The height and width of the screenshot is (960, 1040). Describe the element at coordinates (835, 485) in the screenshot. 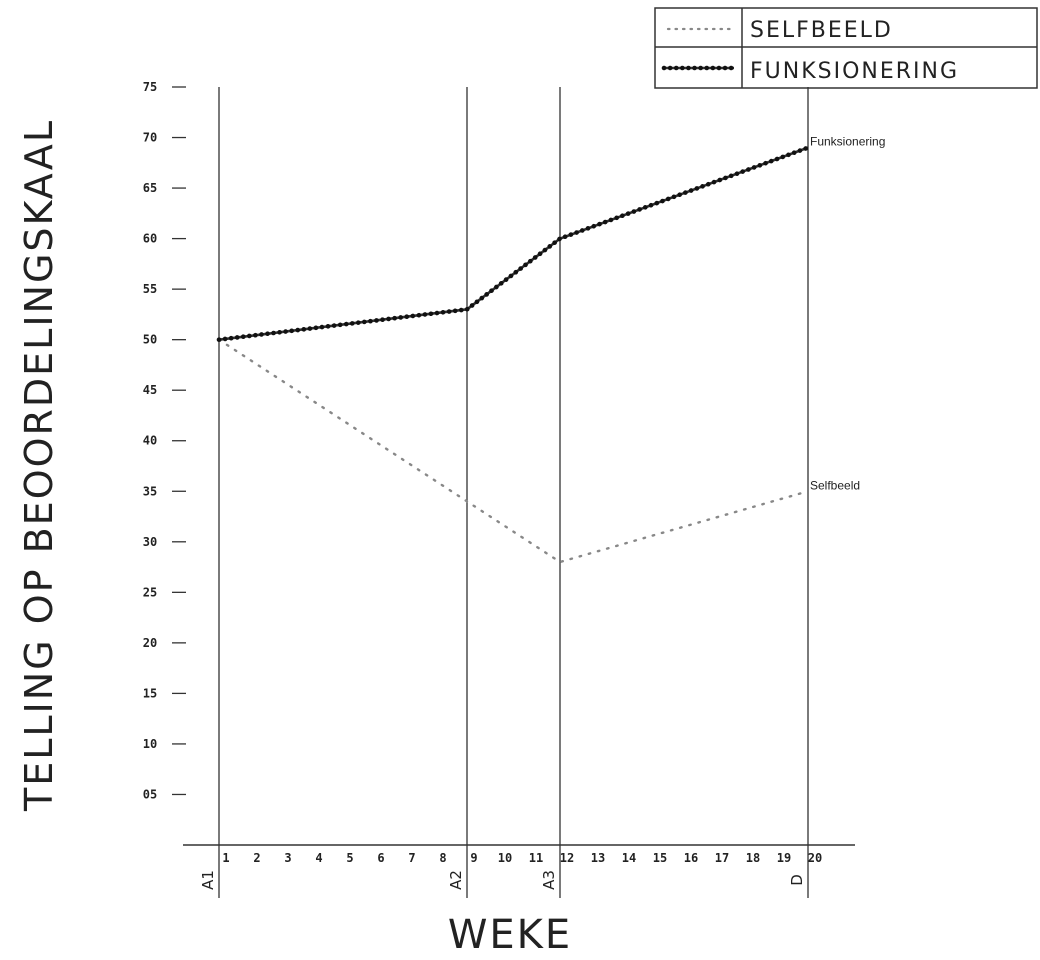

I see `series-annotation: Selfbeeld` at that location.